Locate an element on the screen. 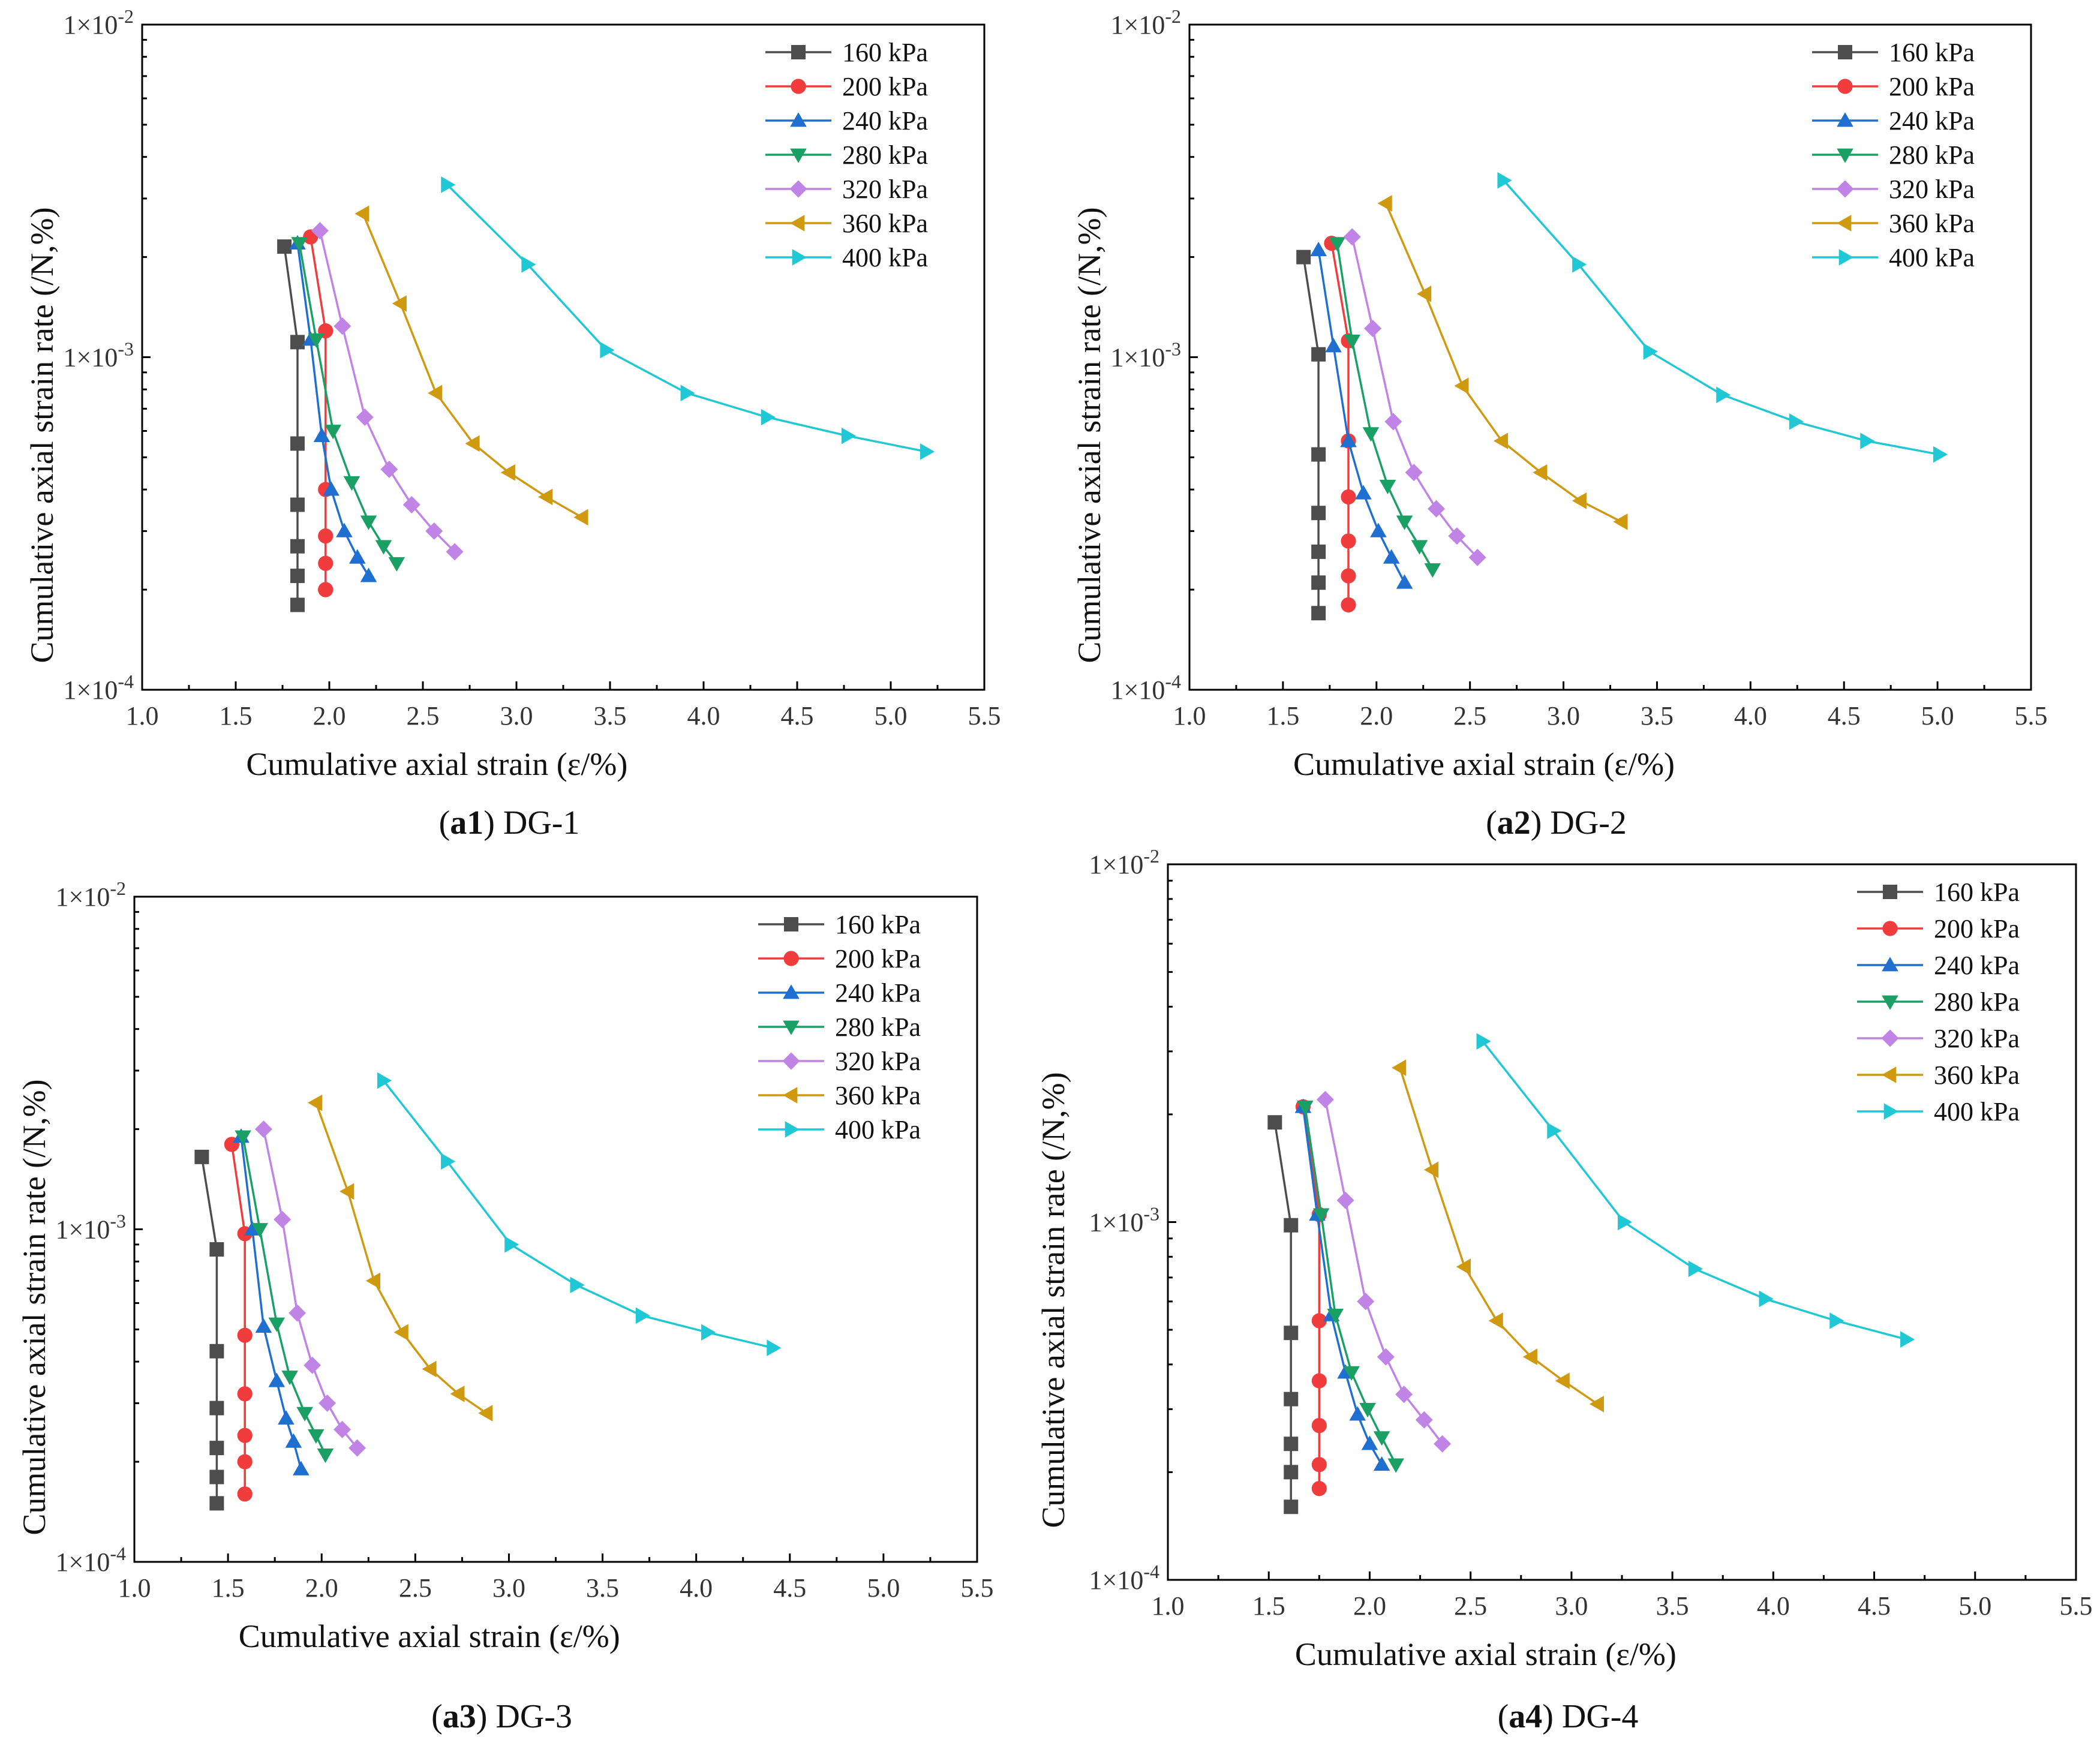 The height and width of the screenshot is (1764, 2094). x-tick-label: 3.0 is located at coordinates (508, 1588).